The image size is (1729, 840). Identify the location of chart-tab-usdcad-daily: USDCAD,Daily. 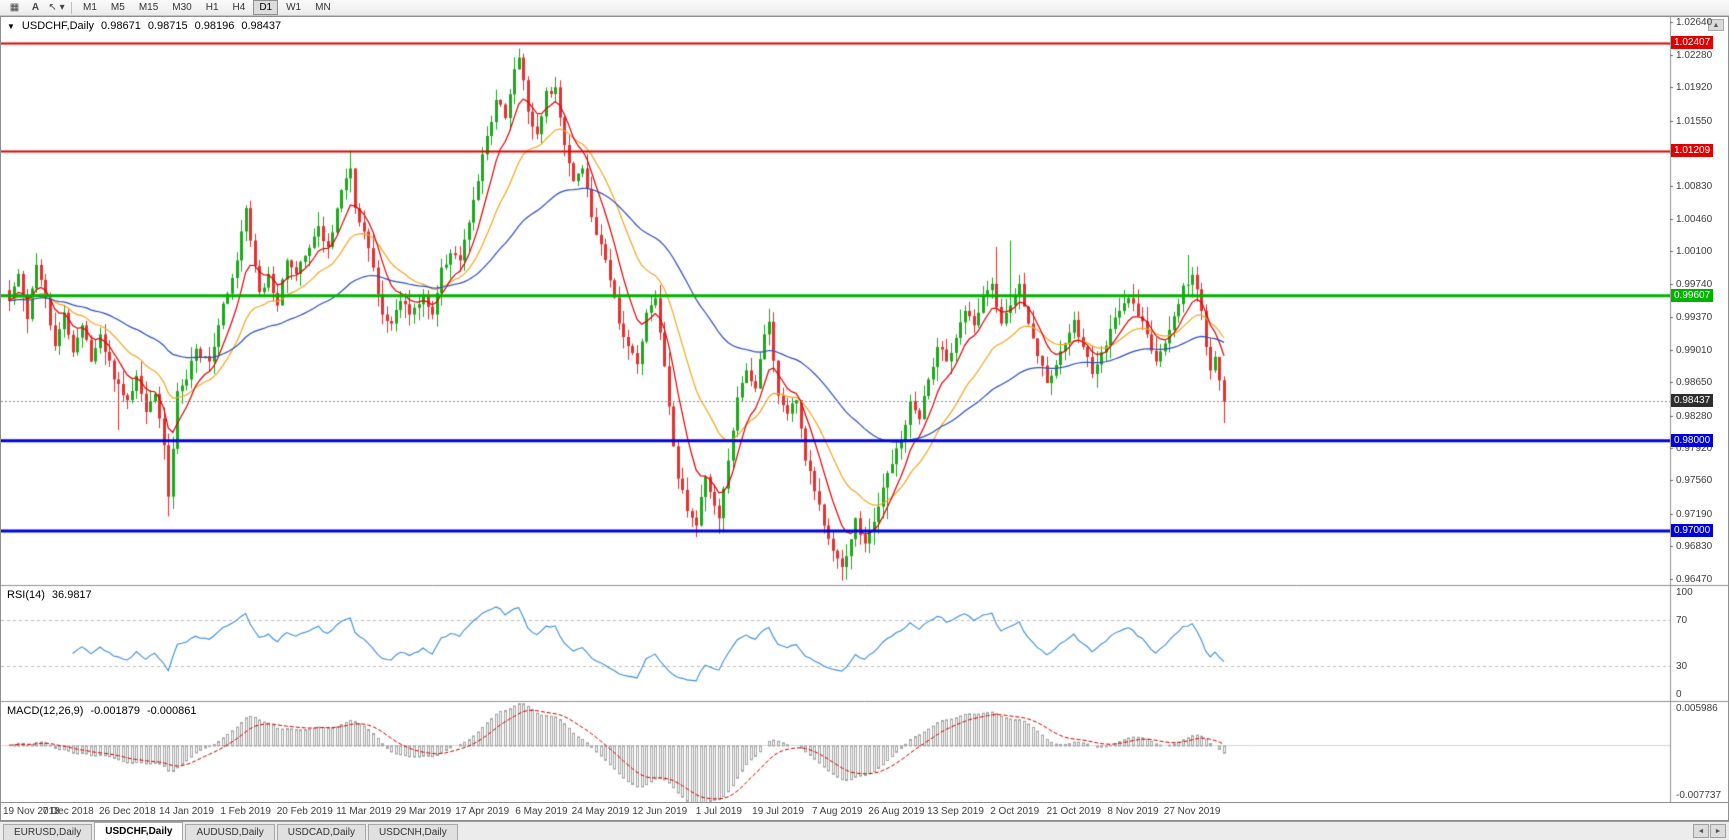
(321, 832).